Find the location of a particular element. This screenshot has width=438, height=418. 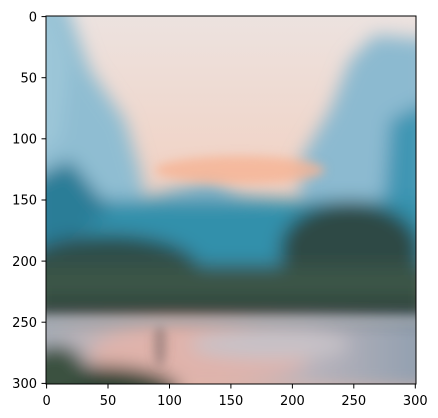

x-tick-label: 100 is located at coordinates (169, 401).